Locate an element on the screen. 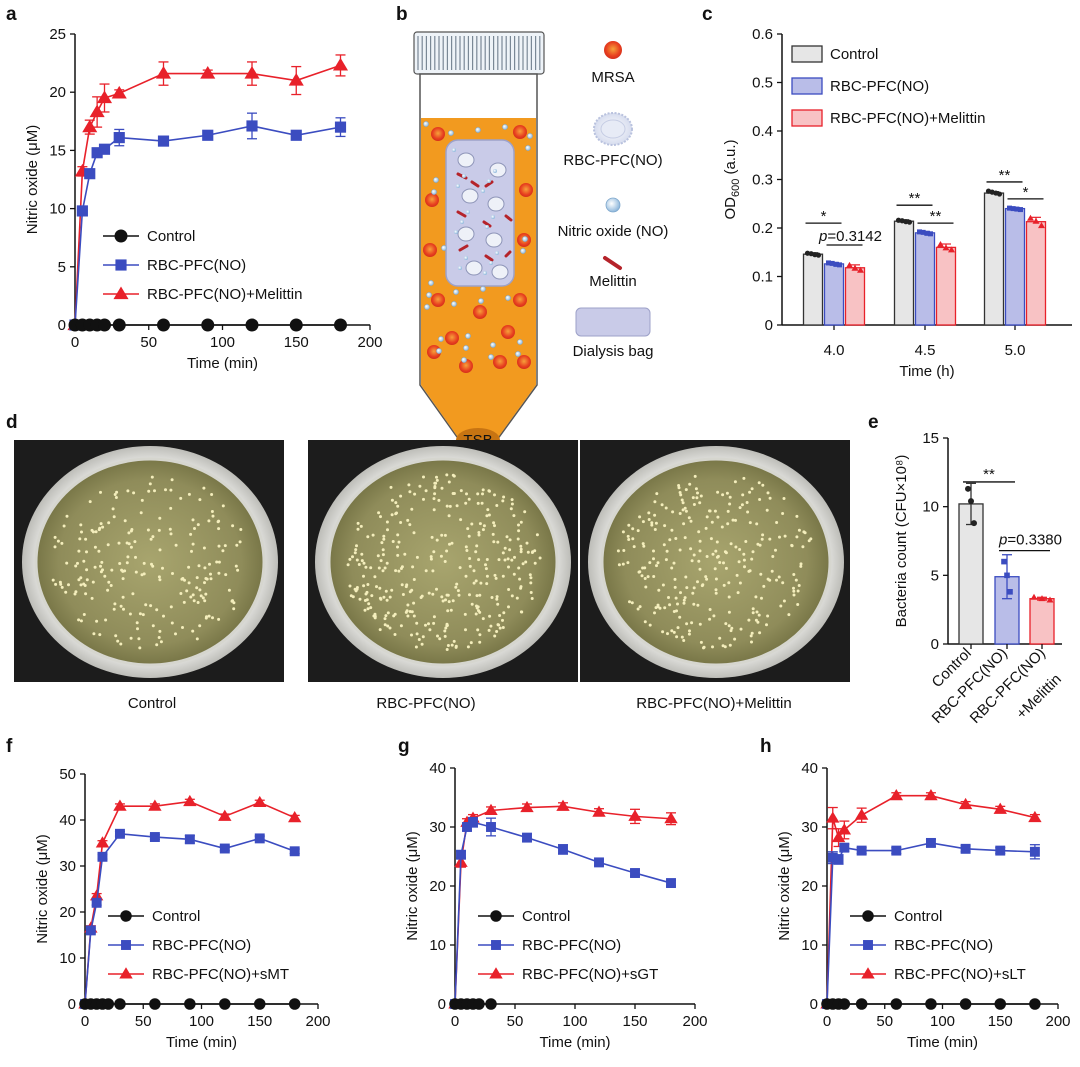 The image size is (1080, 1067). ylabel-sub: 600 is located at coordinates (736, 188).